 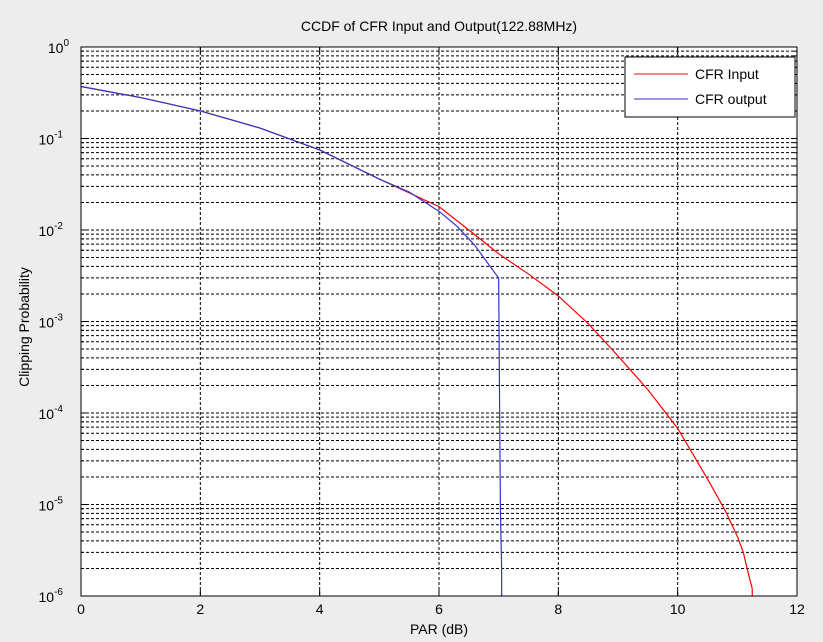 What do you see at coordinates (558, 609) in the screenshot?
I see `x-tick-label: 8` at bounding box center [558, 609].